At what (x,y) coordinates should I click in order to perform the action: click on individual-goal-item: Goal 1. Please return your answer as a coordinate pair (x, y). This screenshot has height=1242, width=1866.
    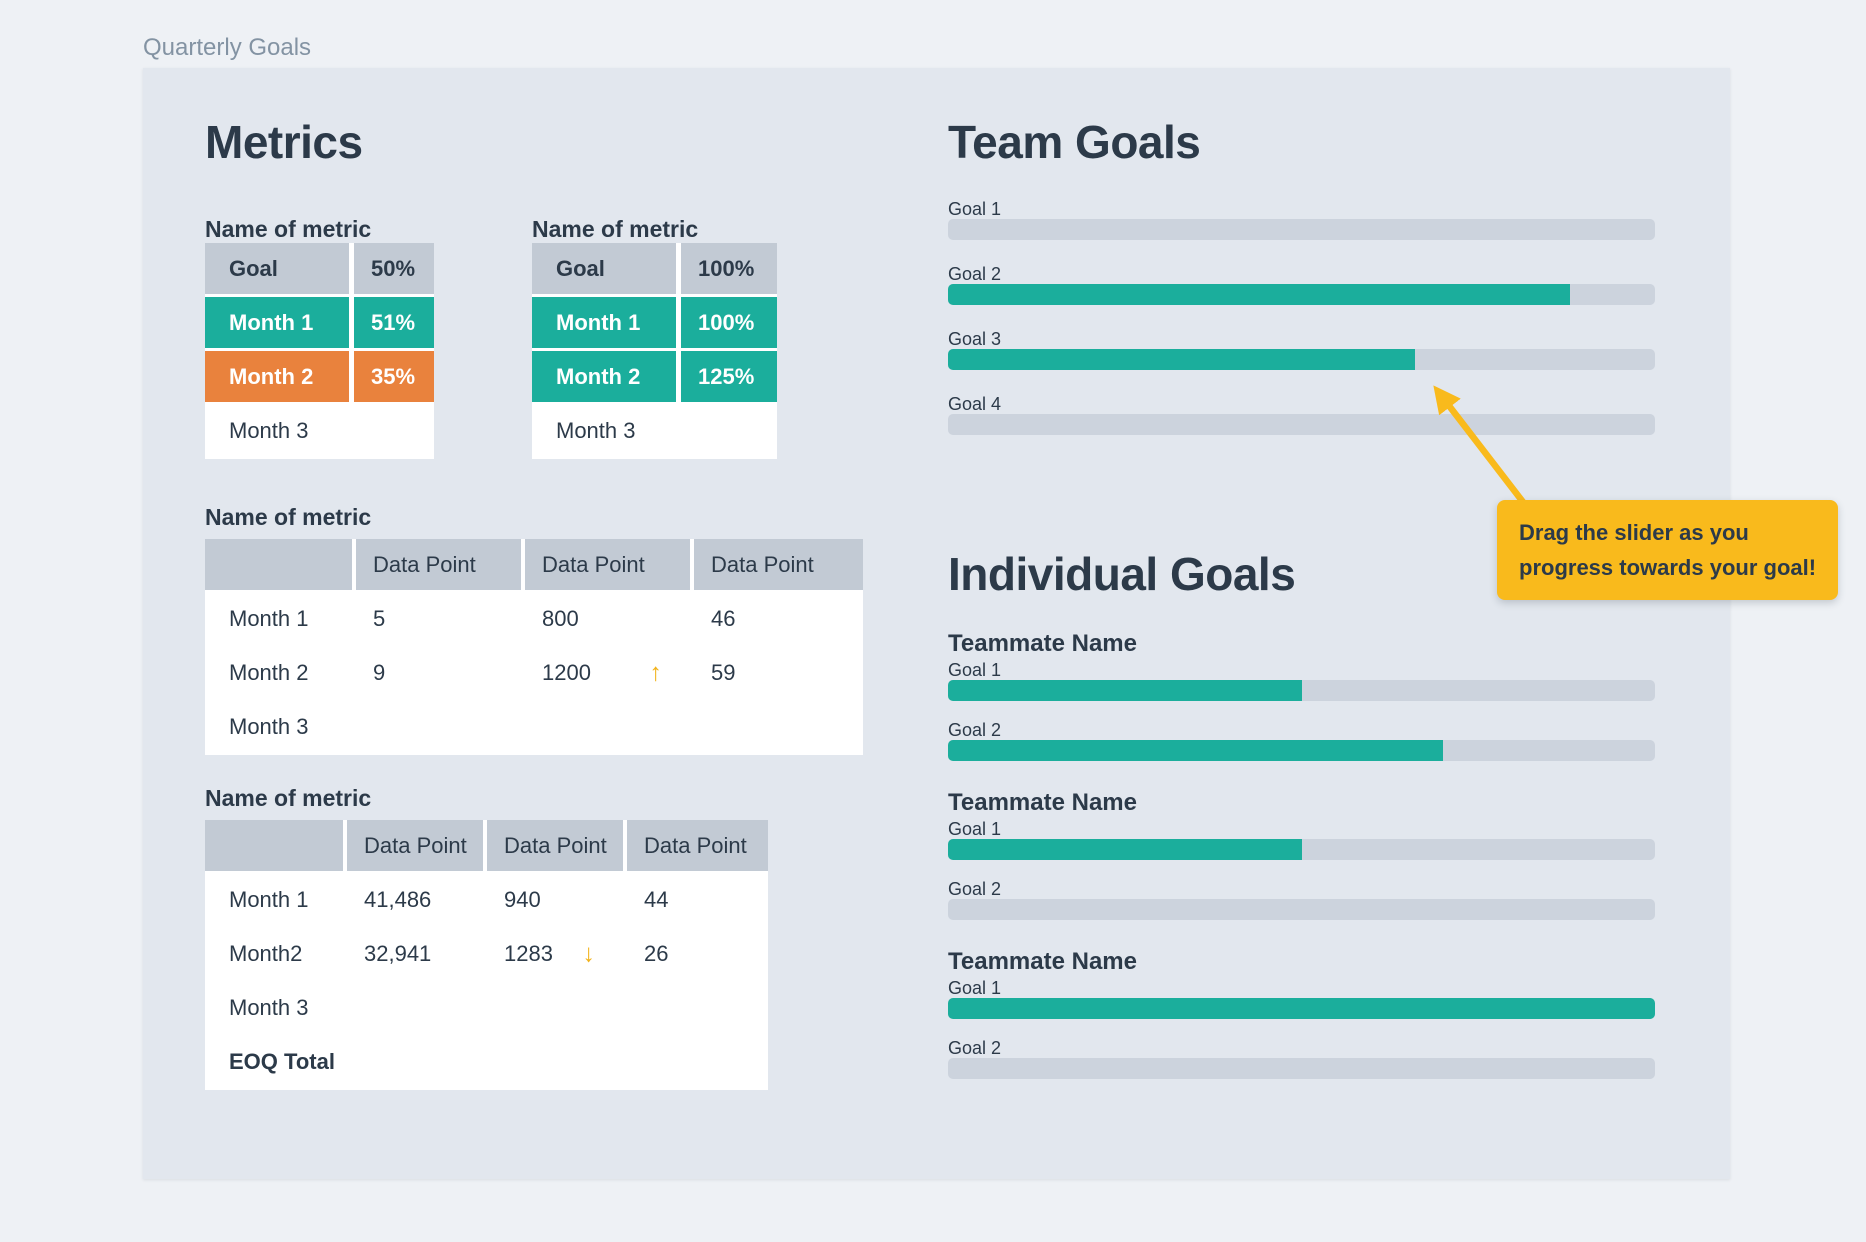
    Looking at the image, I should click on (1301, 681).